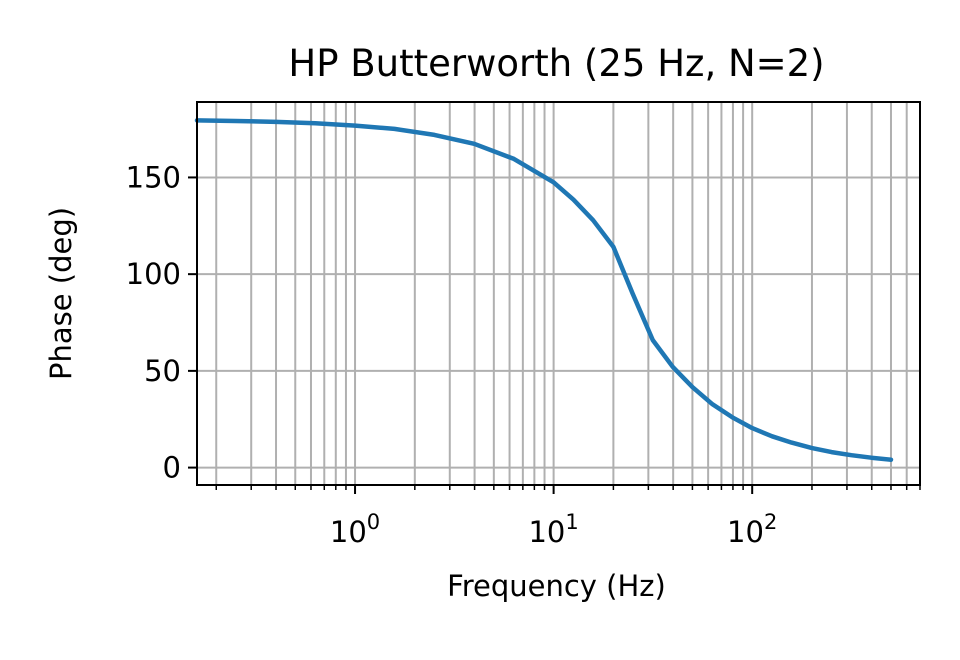 The height and width of the screenshot is (660, 960). Describe the element at coordinates (153, 177) in the screenshot. I see `y-tick-label: 150` at that location.